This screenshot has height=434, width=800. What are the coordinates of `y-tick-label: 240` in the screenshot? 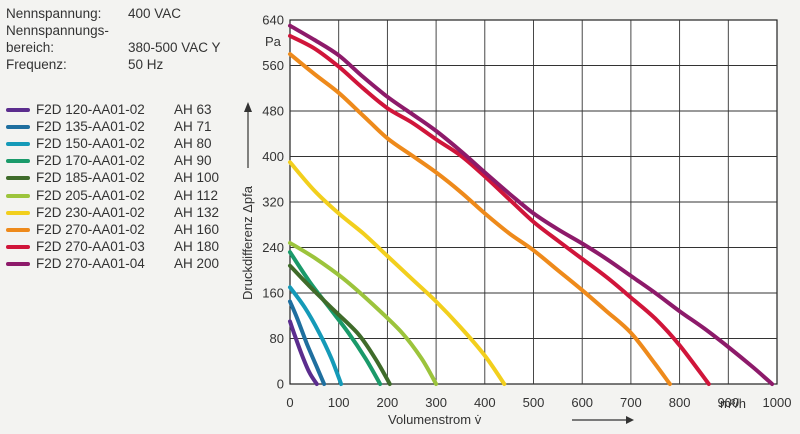 It's located at (273, 247).